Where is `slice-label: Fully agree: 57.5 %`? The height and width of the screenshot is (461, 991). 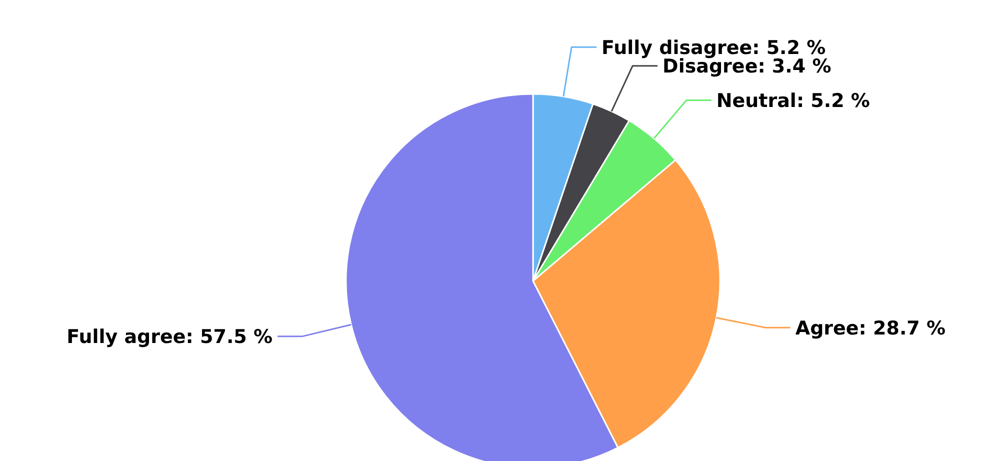 slice-label: Fully agree: 57.5 % is located at coordinates (169, 337).